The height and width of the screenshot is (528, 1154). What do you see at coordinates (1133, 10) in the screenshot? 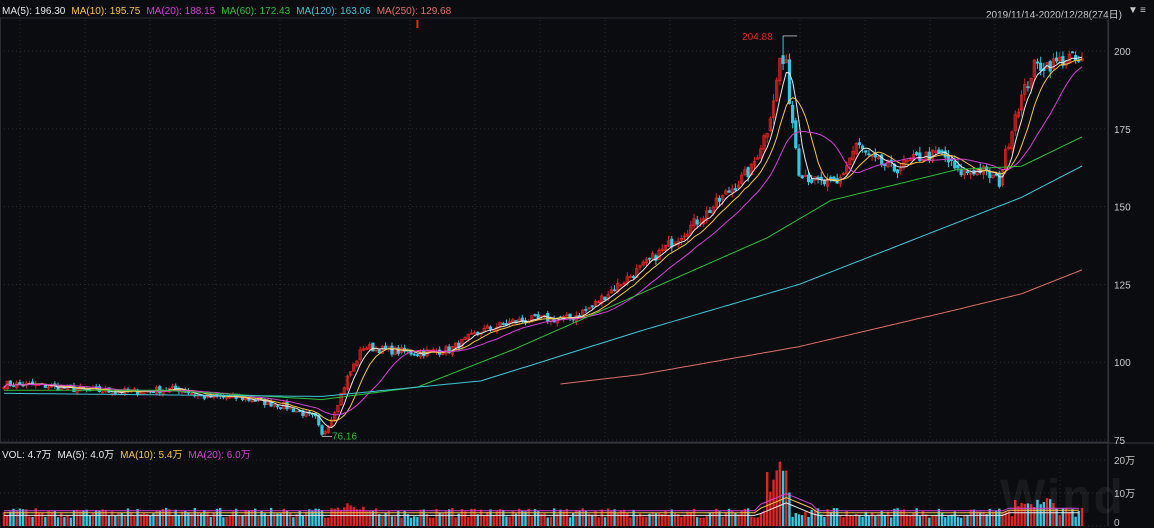
I see `chevron-down-icon: ▼` at bounding box center [1133, 10].